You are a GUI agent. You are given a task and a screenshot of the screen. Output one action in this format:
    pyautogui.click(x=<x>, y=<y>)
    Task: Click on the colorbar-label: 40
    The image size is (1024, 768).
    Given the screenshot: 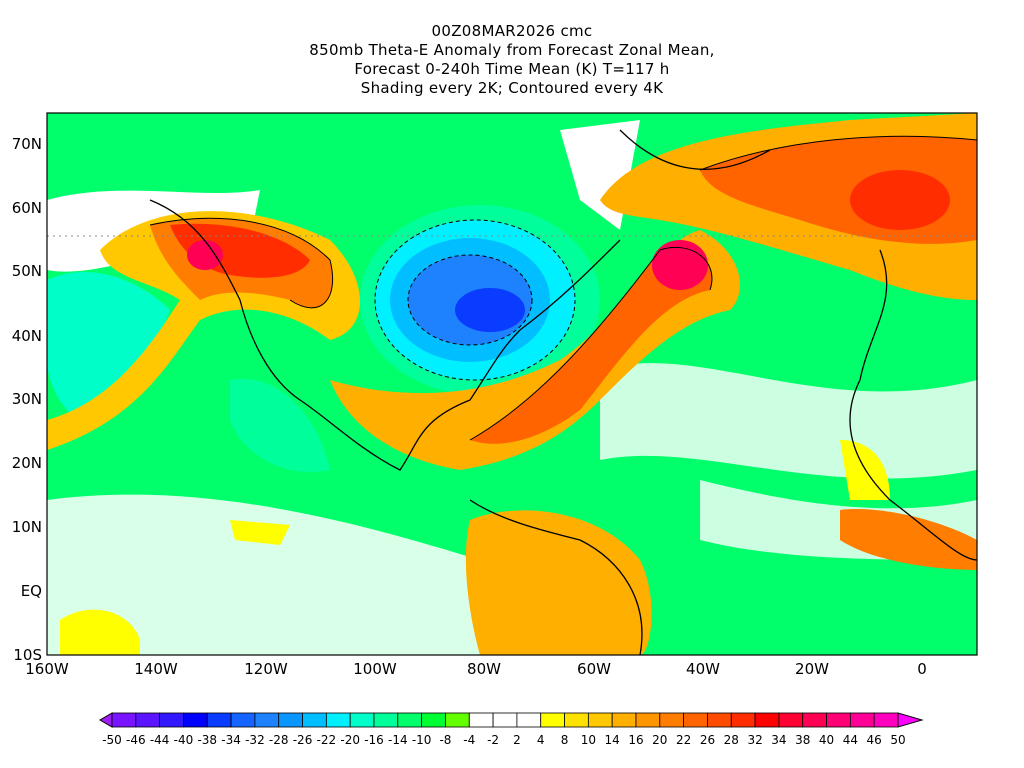 What is the action you would take?
    pyautogui.click(x=826, y=740)
    